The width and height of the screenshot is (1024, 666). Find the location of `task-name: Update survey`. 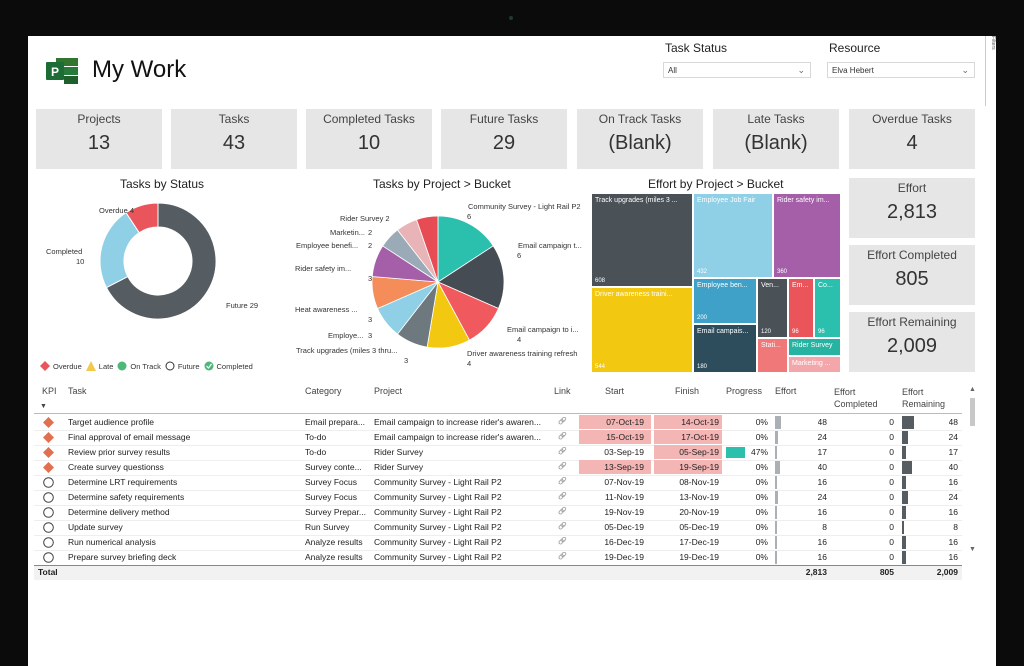

task-name: Update survey is located at coordinates (95, 527).